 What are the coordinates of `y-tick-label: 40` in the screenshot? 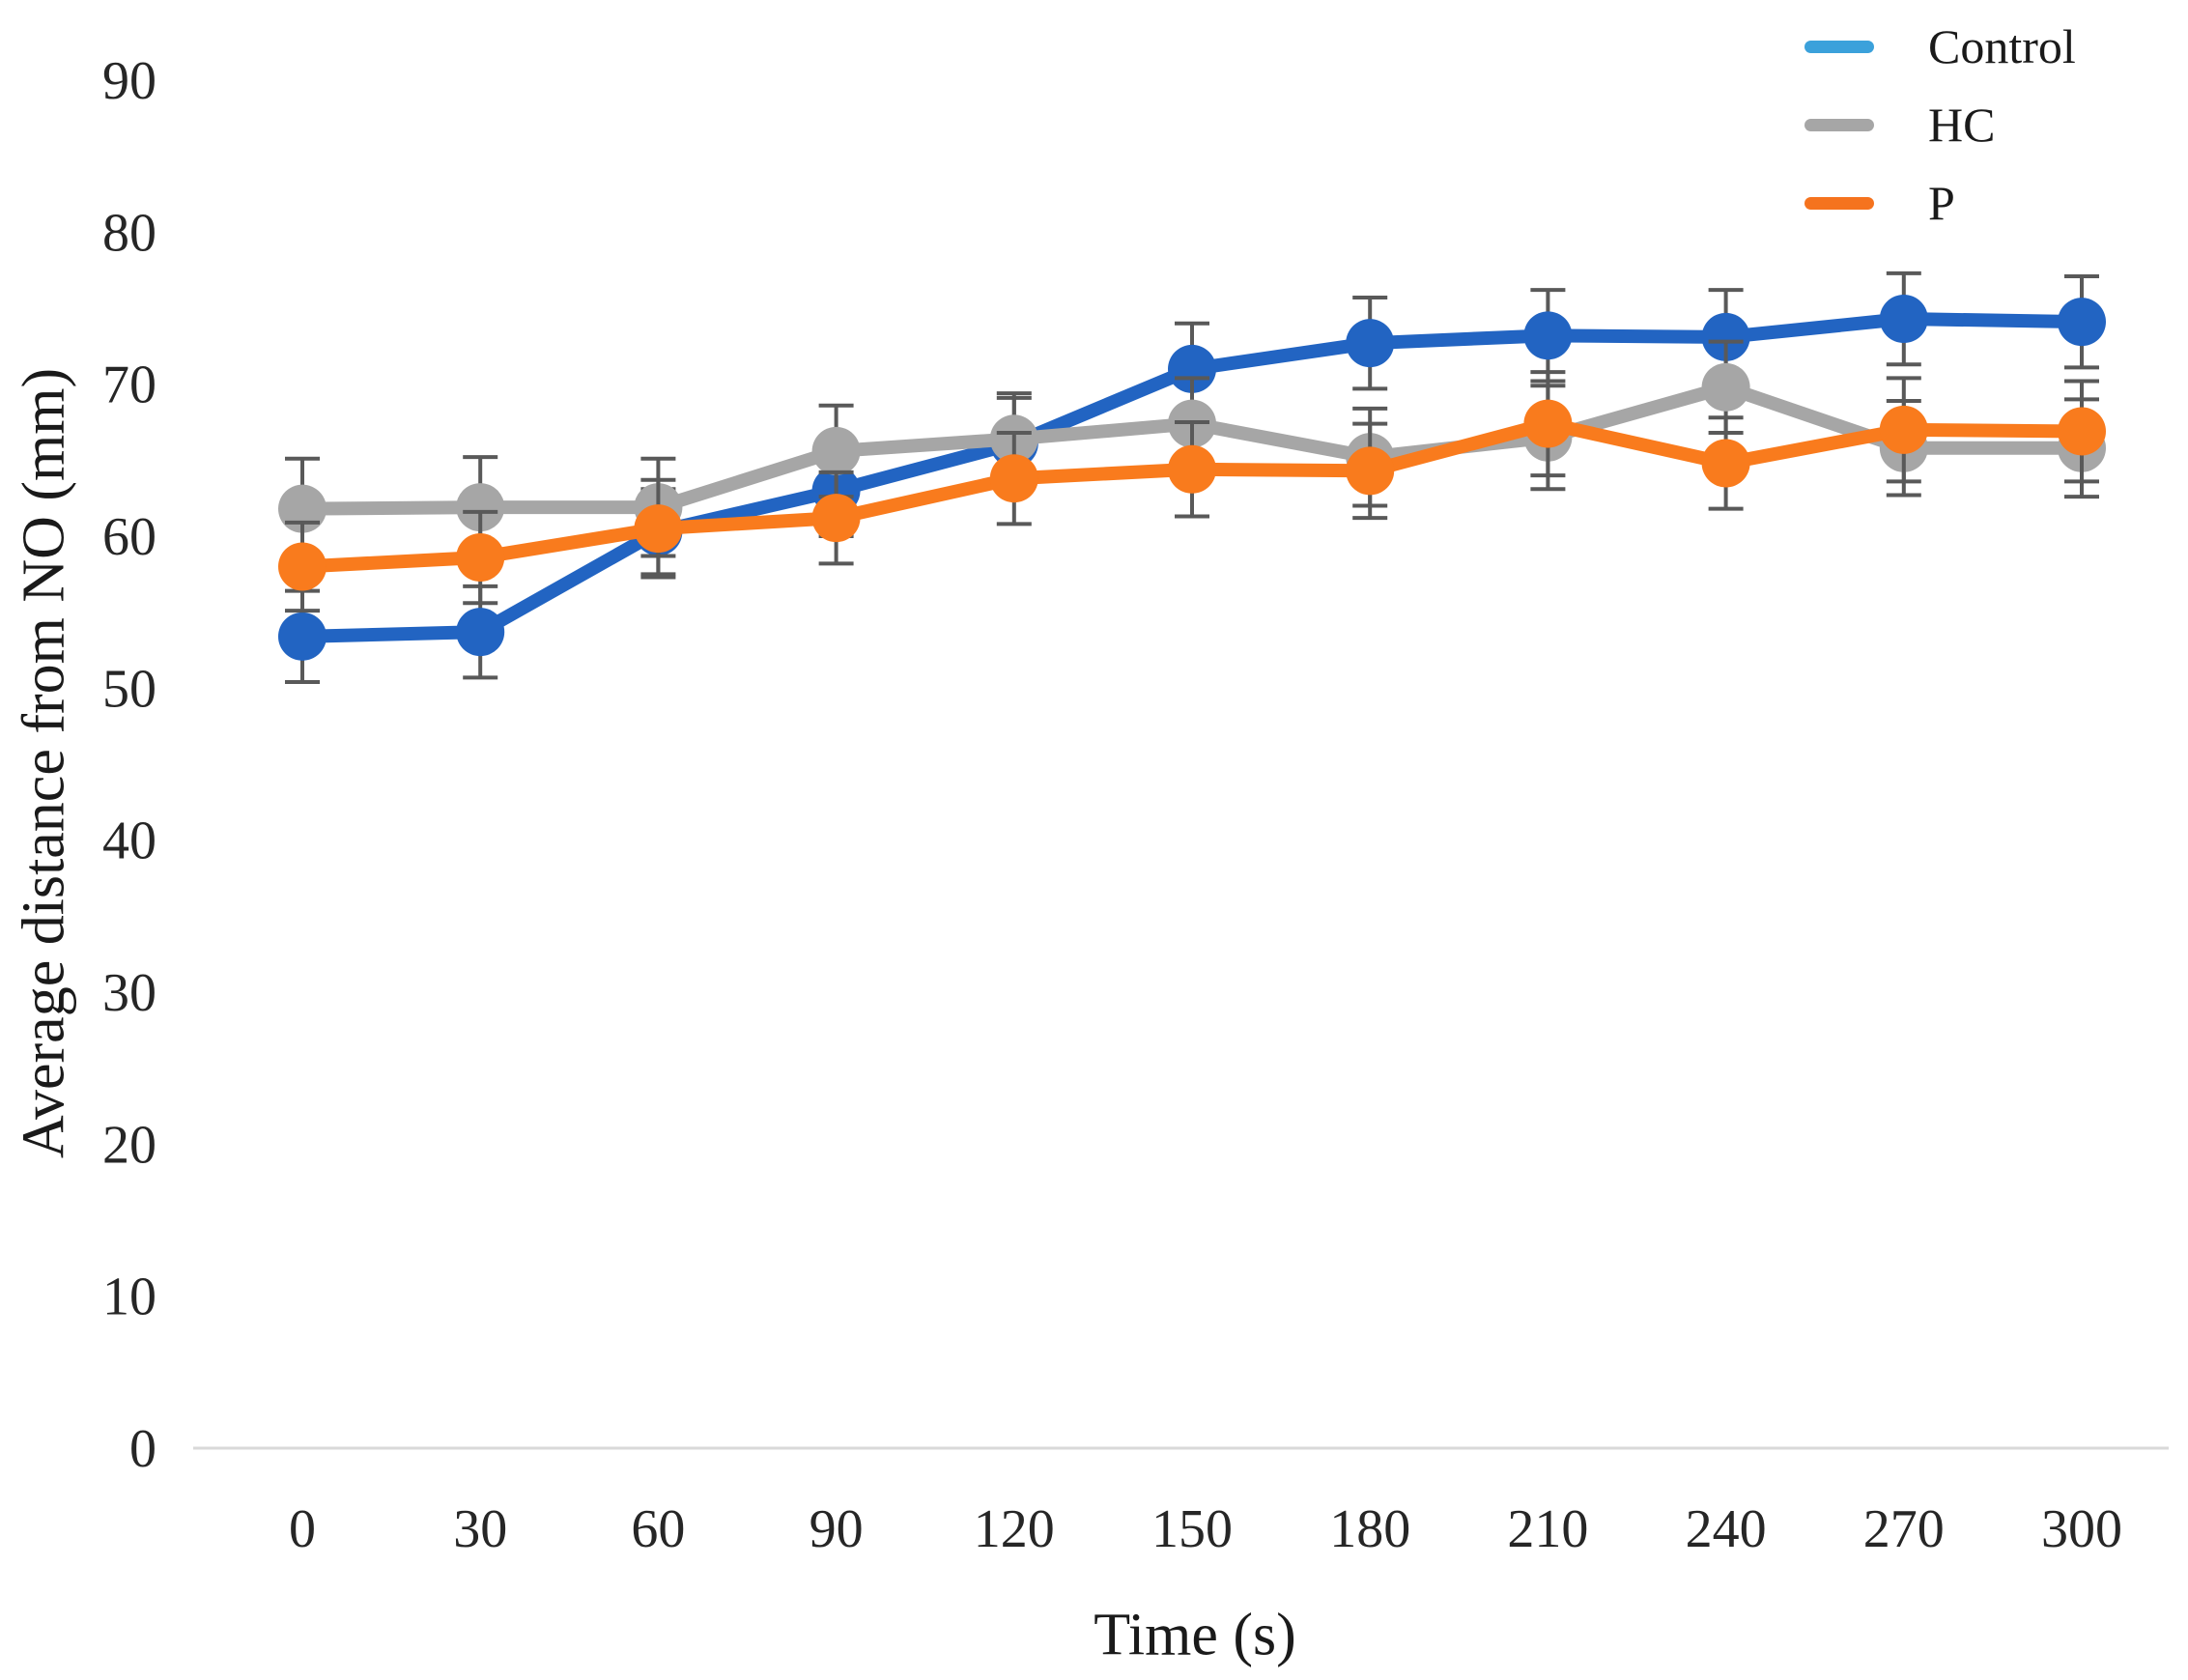 It's located at (129, 841).